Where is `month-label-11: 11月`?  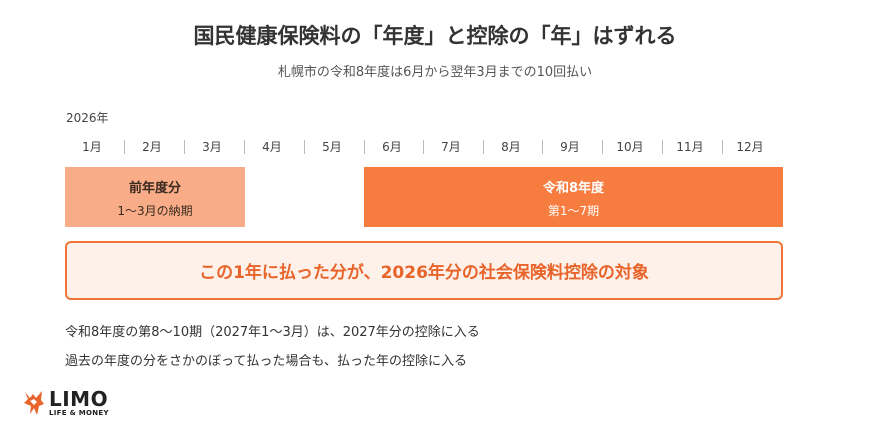
month-label-11: 11月 is located at coordinates (690, 147).